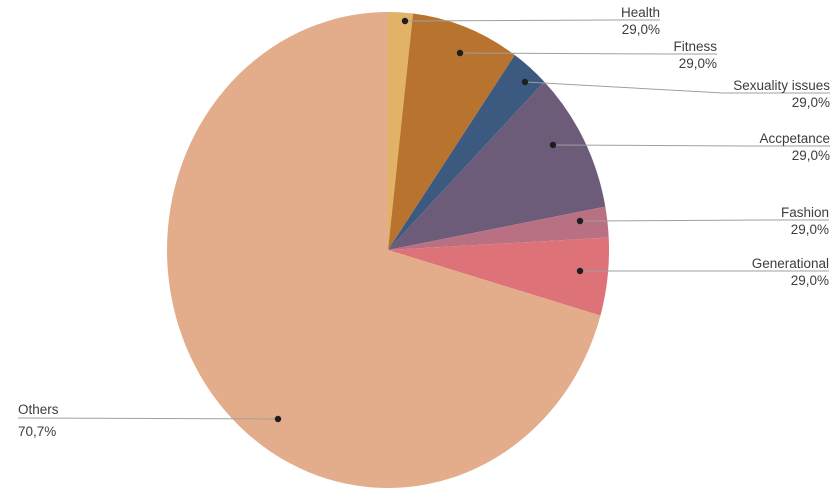 This screenshot has height=497, width=836. What do you see at coordinates (451, 132) in the screenshot?
I see `pie-slice-fitness` at bounding box center [451, 132].